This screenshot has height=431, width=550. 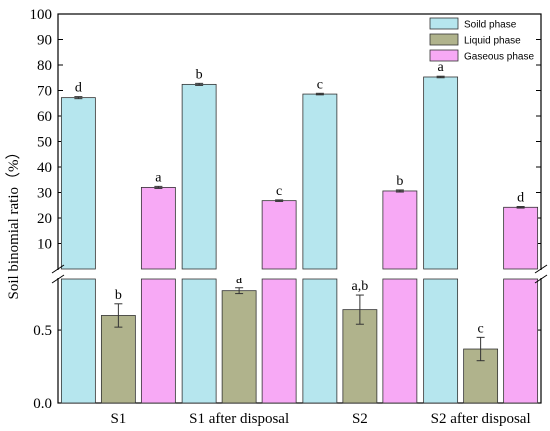 What do you see at coordinates (42, 404) in the screenshot?
I see `y-tick-label: 0.0` at bounding box center [42, 404].